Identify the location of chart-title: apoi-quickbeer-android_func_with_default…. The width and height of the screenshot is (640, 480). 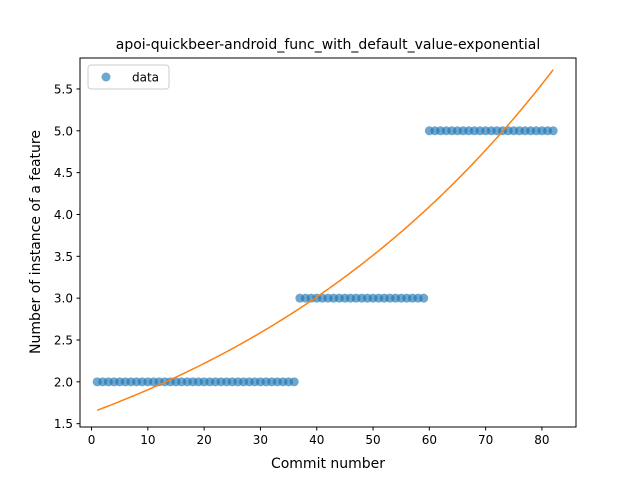
(328, 45).